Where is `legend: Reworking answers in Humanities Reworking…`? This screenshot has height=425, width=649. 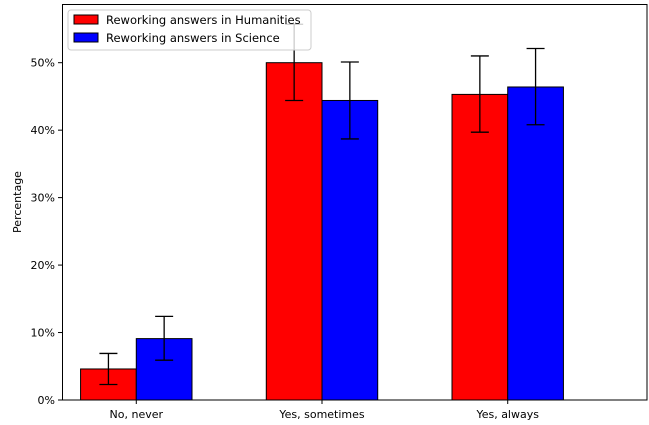 legend: Reworking answers in Humanities Reworking… is located at coordinates (189, 30).